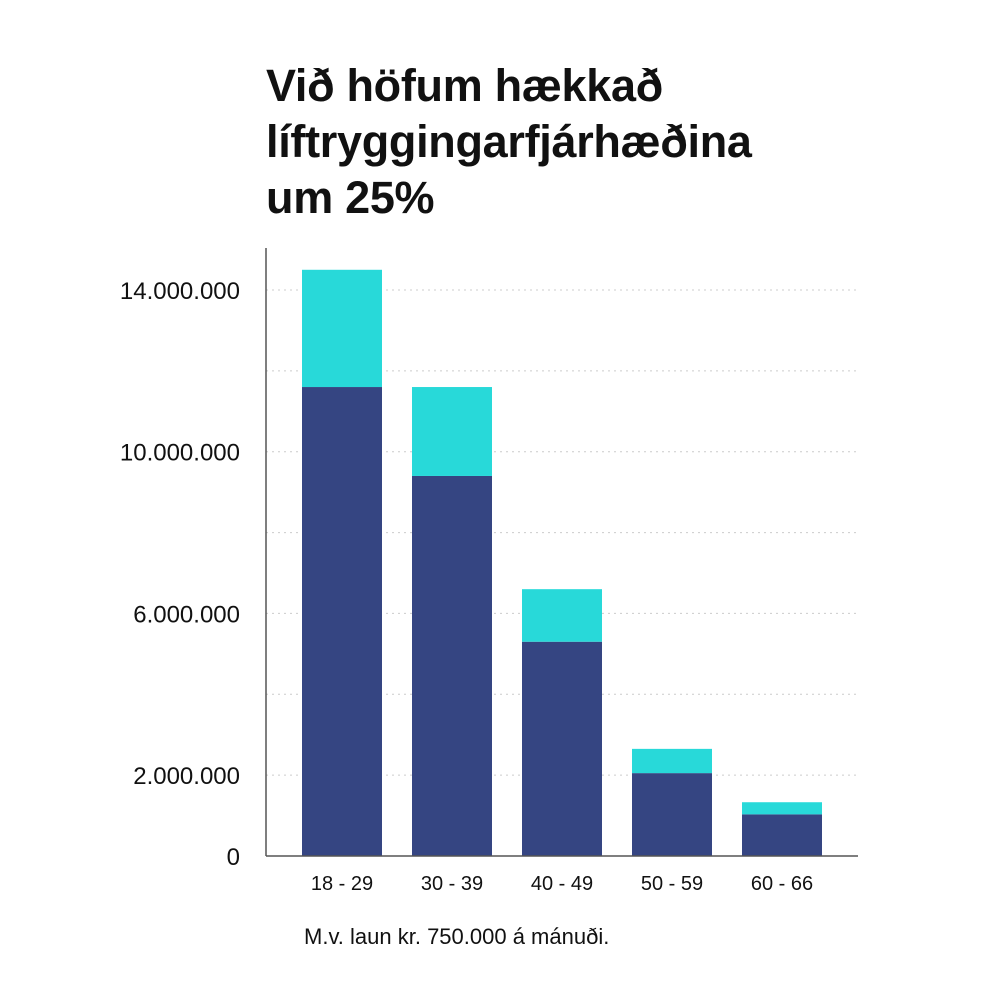 The image size is (1000, 1000). I want to click on footnote: M.v. laun kr. 750.000 á mánuði., so click(457, 936).